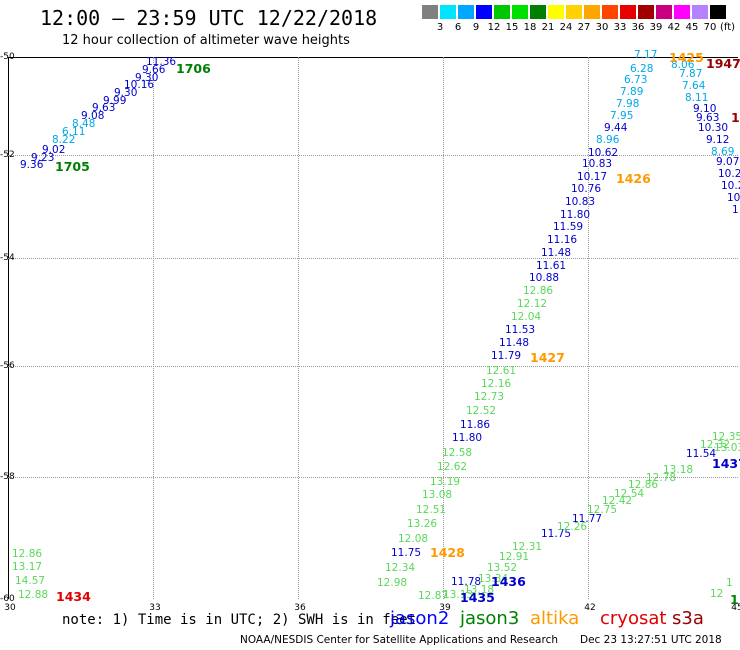  What do you see at coordinates (683, 65) in the screenshot?
I see `observation-value: 8.06` at bounding box center [683, 65].